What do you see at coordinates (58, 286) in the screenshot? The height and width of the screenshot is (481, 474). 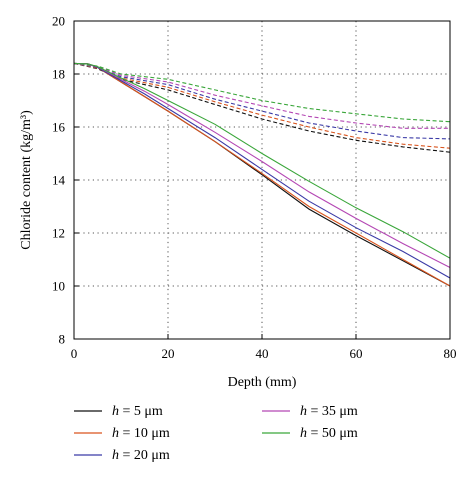 I see `y-tick-label: 10` at bounding box center [58, 286].